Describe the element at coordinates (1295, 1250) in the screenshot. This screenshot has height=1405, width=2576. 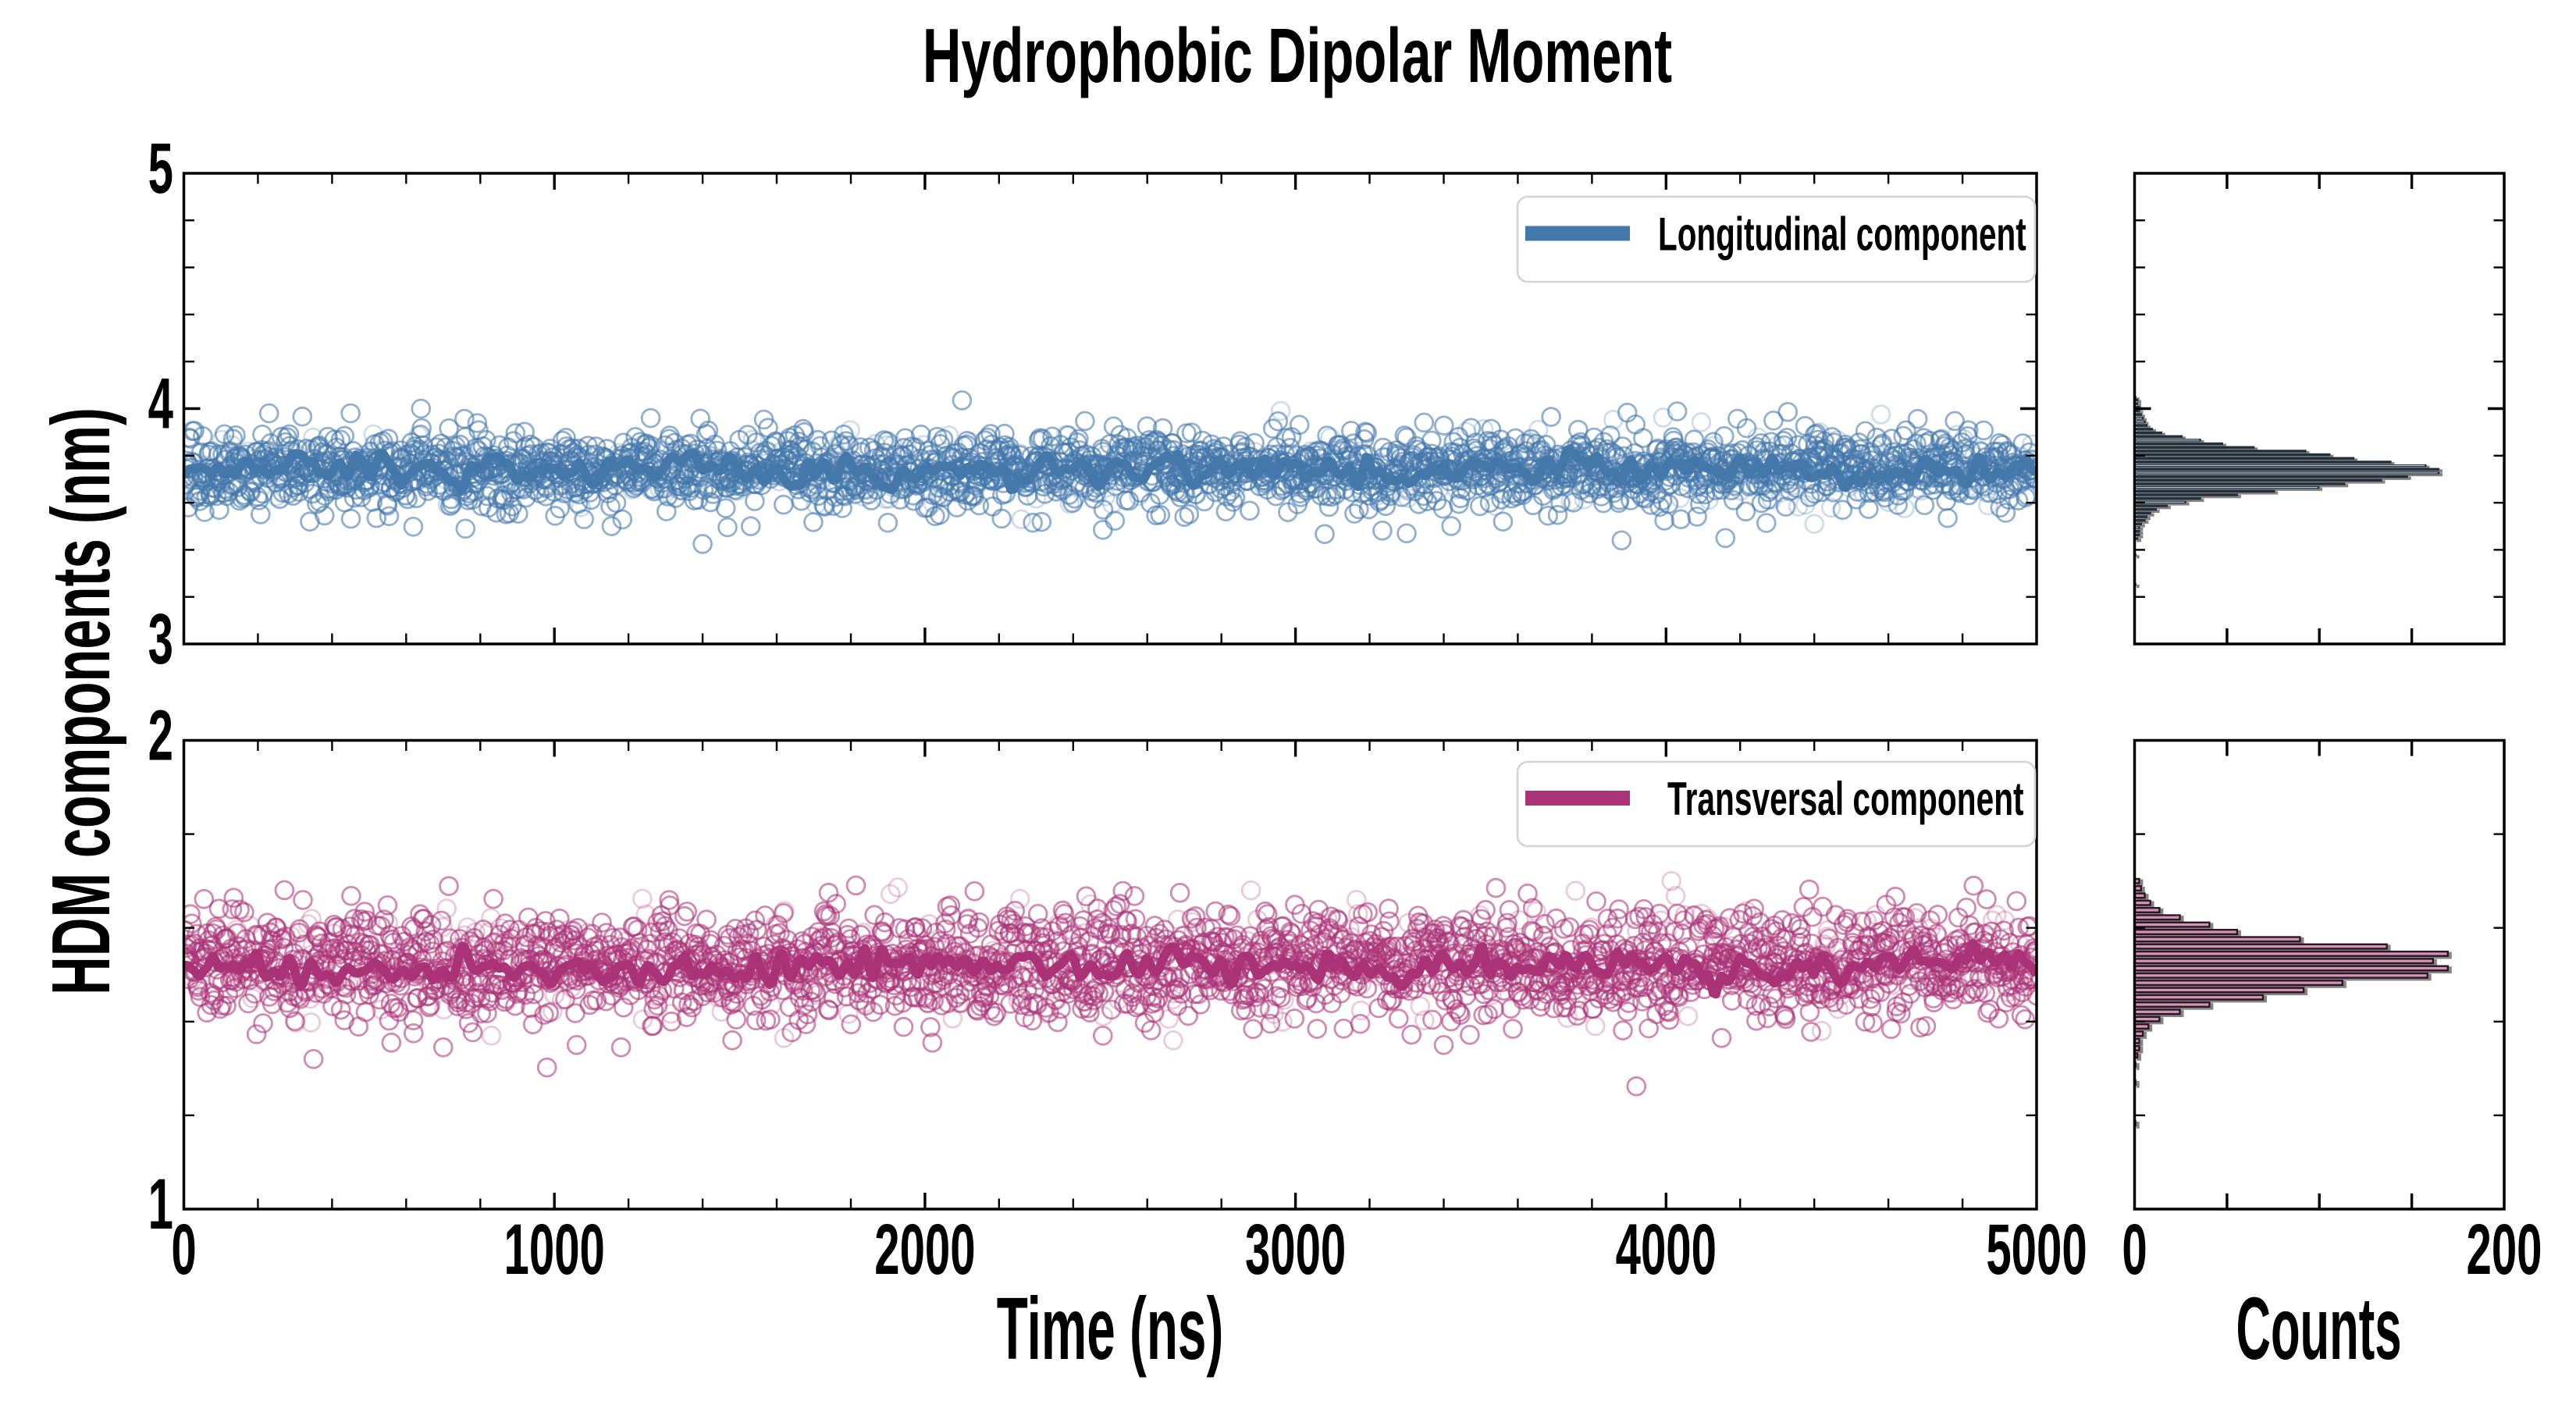
I see `svg-text: 3000` at that location.